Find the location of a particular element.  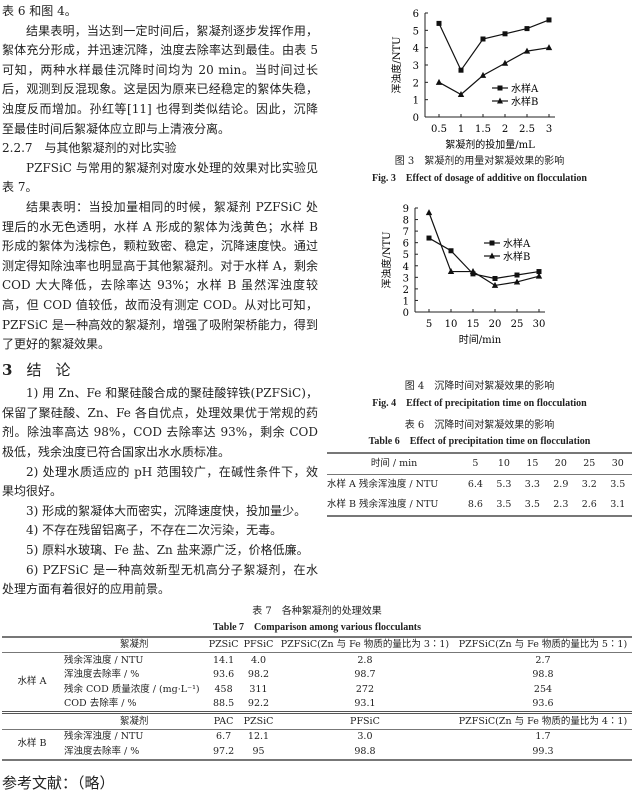

x-axis-label: 时间/min is located at coordinates (480, 339).